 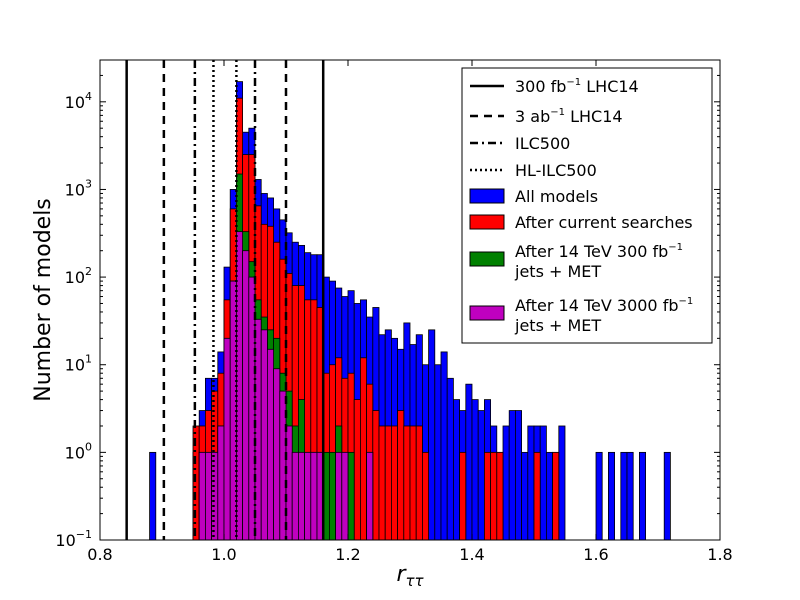 What do you see at coordinates (78, 188) in the screenshot?
I see `y-tick-label-4: 10³` at bounding box center [78, 188].